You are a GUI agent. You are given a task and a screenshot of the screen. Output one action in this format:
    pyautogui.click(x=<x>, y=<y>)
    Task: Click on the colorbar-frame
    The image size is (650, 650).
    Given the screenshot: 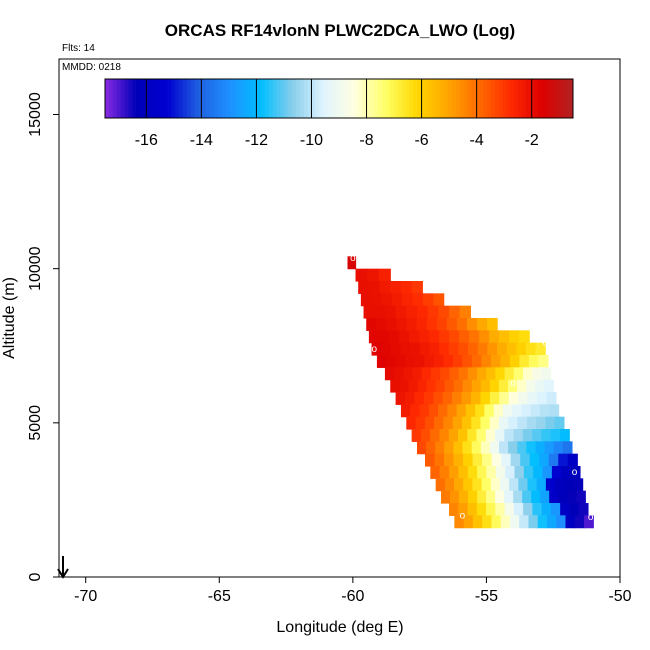 What is the action you would take?
    pyautogui.click(x=339, y=98)
    